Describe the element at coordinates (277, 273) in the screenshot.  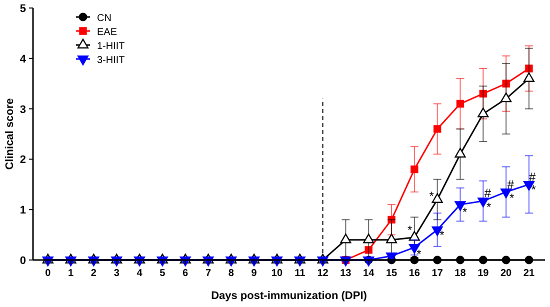
I see `x-tick-label: 10` at that location.